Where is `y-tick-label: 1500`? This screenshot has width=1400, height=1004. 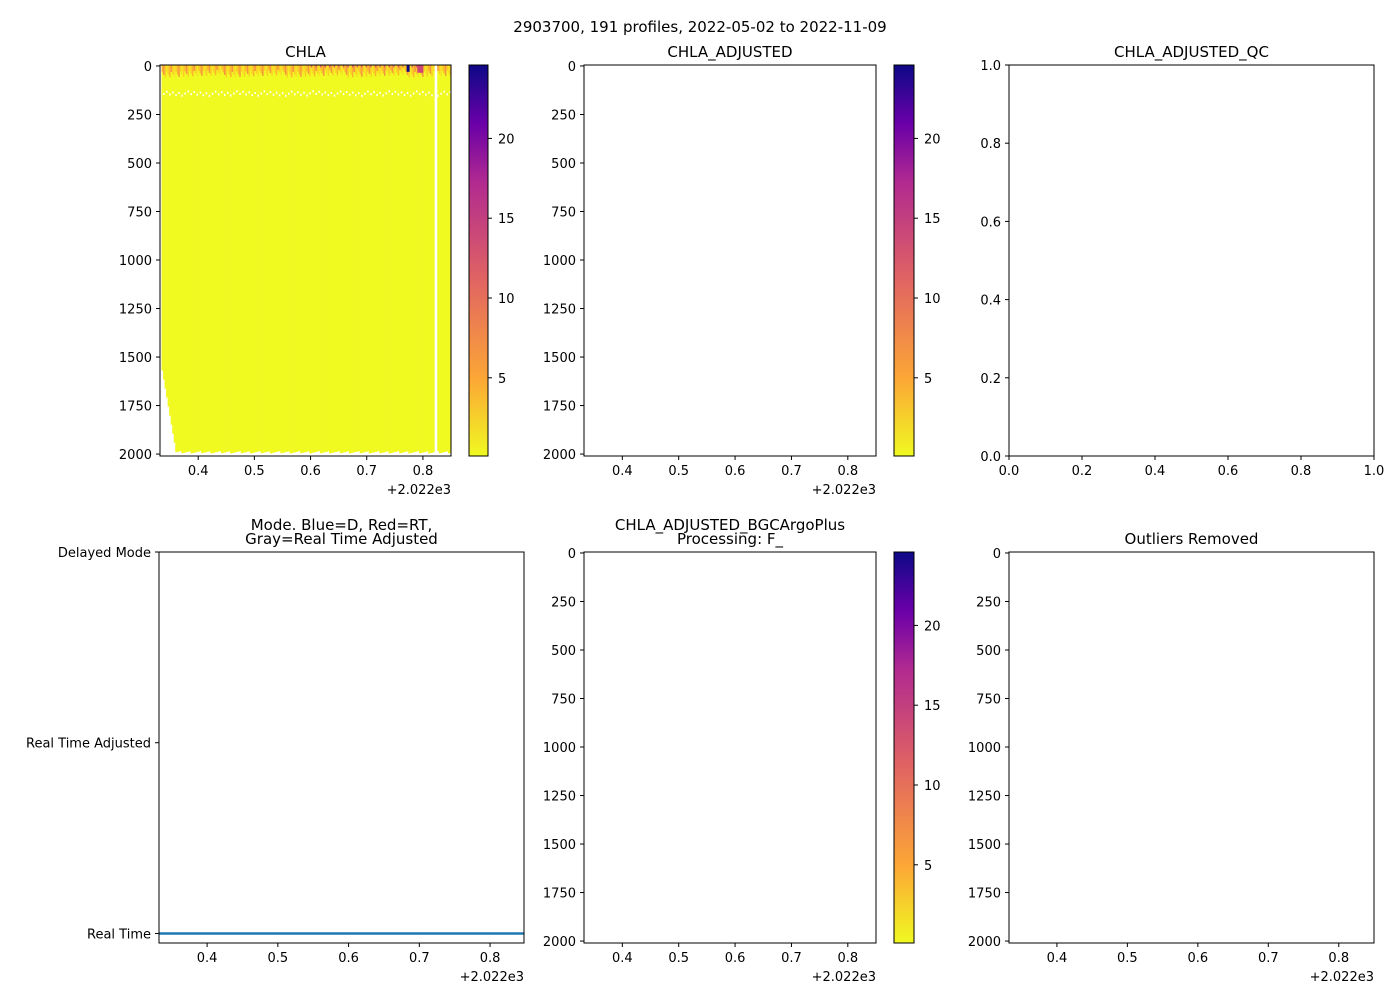 y-tick-label: 1500 is located at coordinates (135, 358).